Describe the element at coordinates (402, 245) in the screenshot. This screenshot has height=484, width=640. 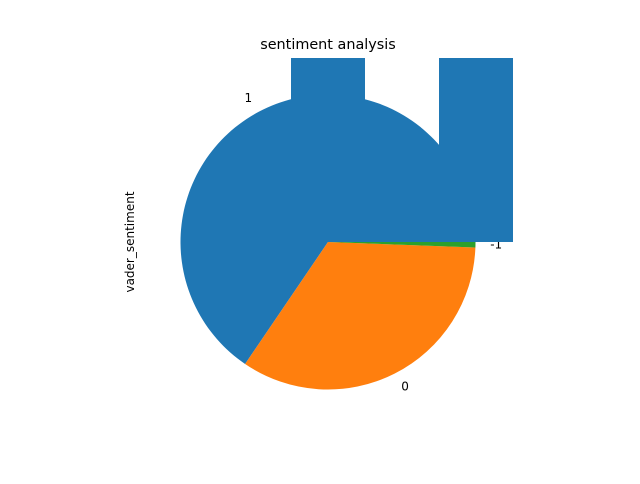
I see `pie-slice--1` at that location.